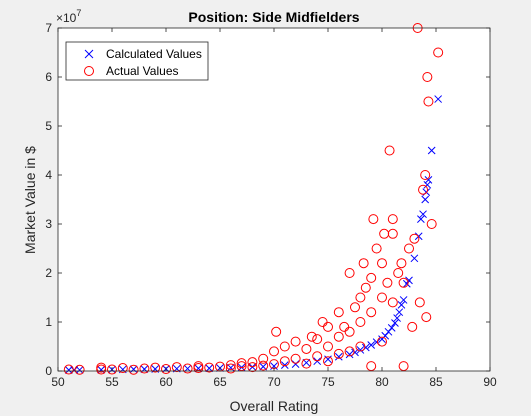 This screenshot has width=531, height=416. What do you see at coordinates (112, 382) in the screenshot?
I see `x-tick-label: 55` at bounding box center [112, 382].